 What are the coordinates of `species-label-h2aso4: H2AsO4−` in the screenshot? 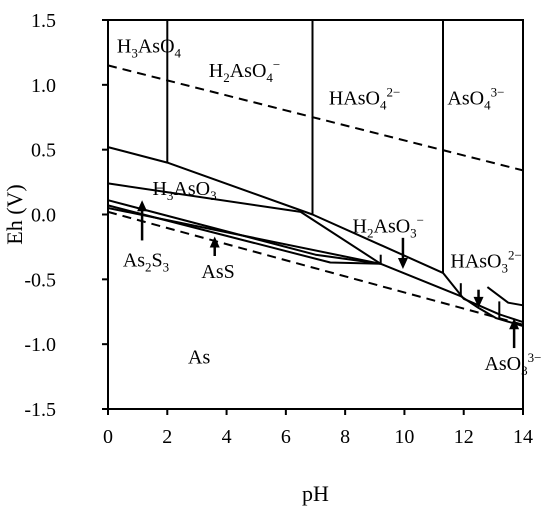 It's located at (244, 71).